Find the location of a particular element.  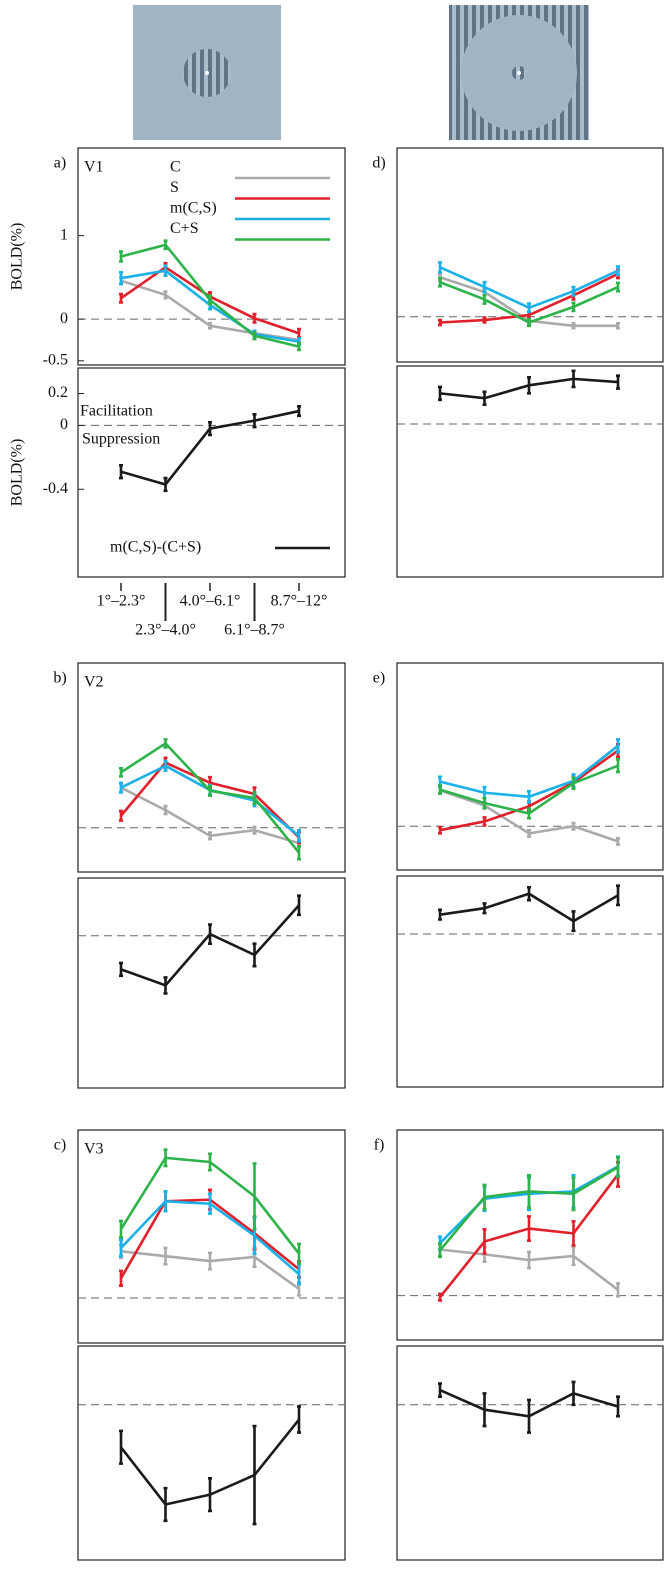

stimulus-center is located at coordinates (207, 72).